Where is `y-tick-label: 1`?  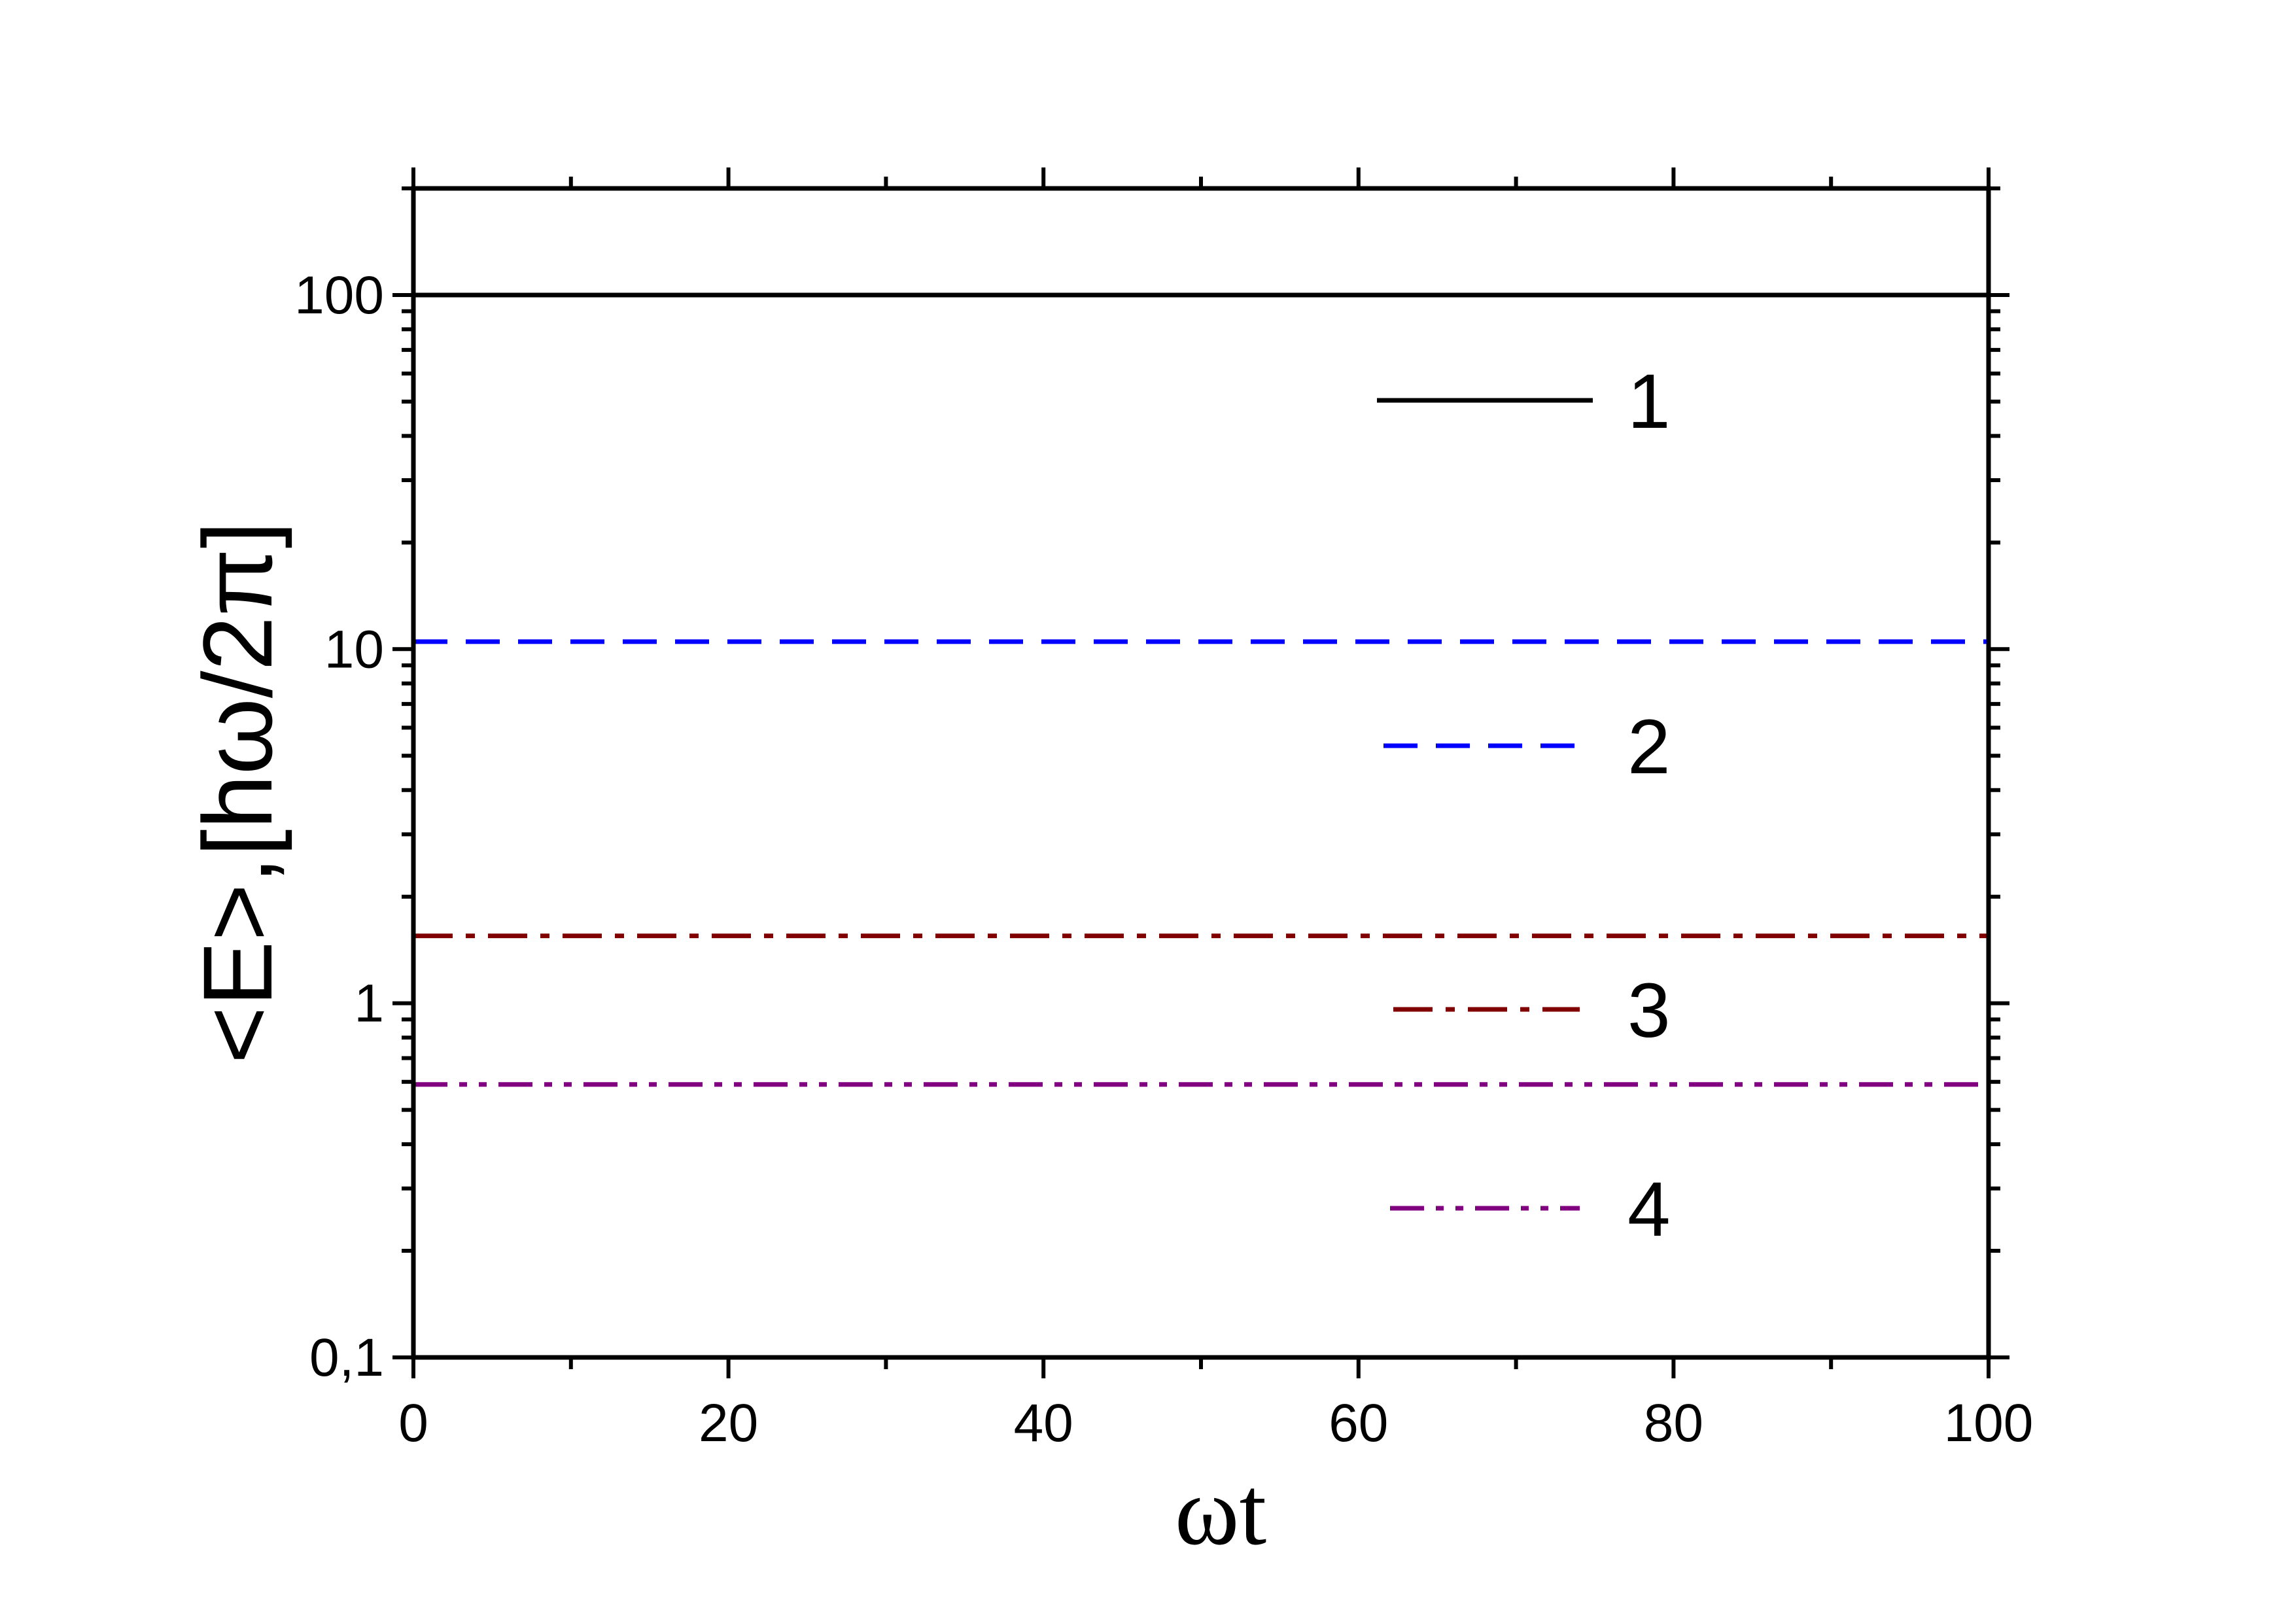
y-tick-label: 1 is located at coordinates (369, 1004).